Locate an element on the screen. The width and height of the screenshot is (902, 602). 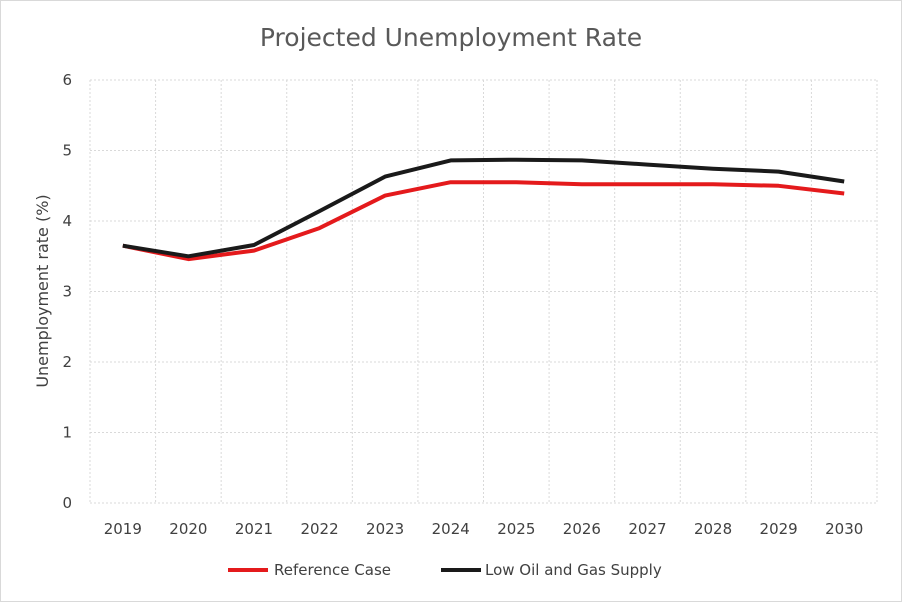
y-tick-label: 3 is located at coordinates (67, 292).